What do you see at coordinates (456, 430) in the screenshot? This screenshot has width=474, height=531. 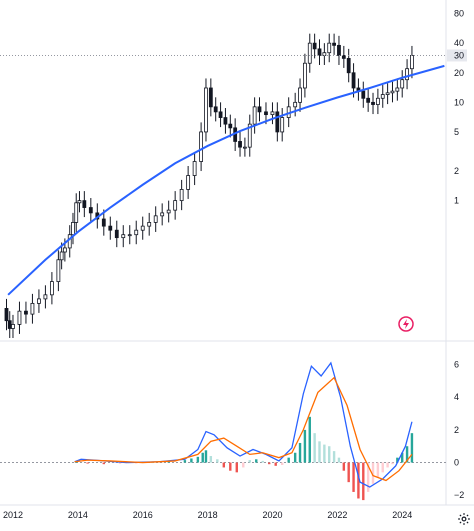 I see `macd-tick-label: 2` at bounding box center [456, 430].